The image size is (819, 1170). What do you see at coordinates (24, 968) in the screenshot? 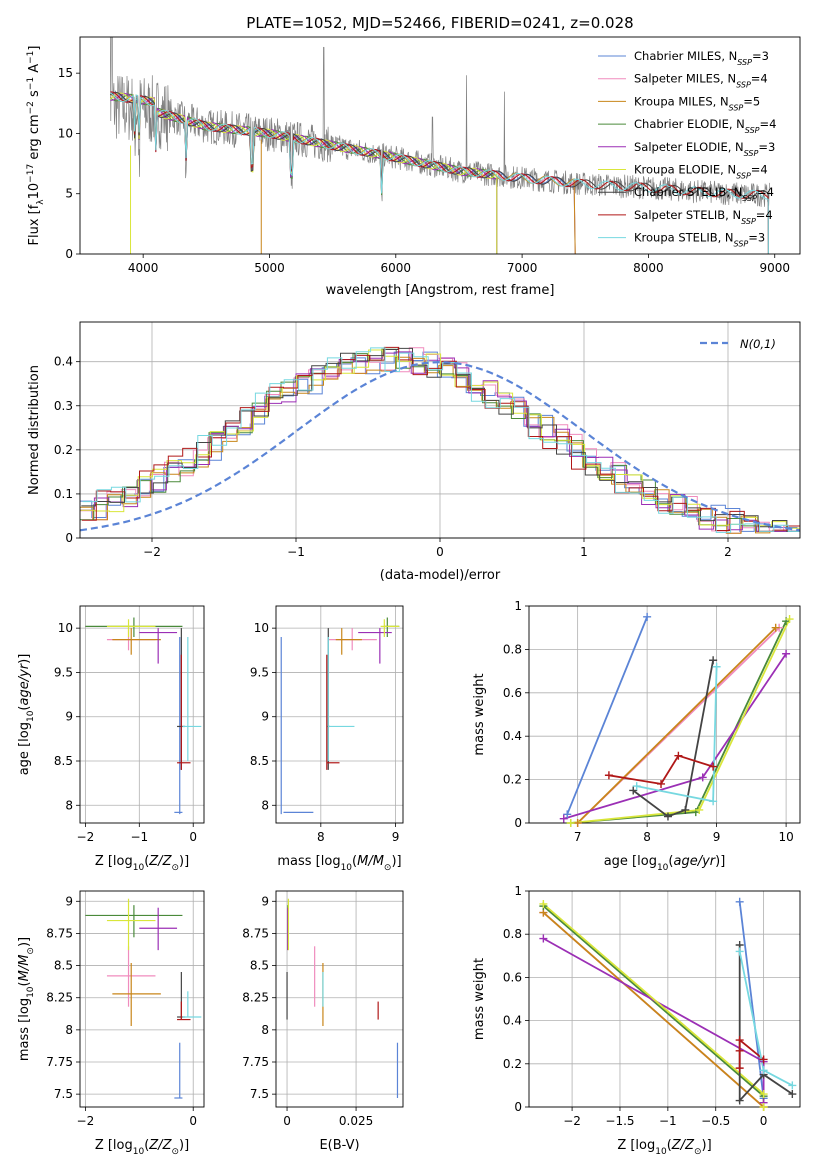
I see `mass-vs-z-ylabel-part: M/M` at bounding box center [24, 968].